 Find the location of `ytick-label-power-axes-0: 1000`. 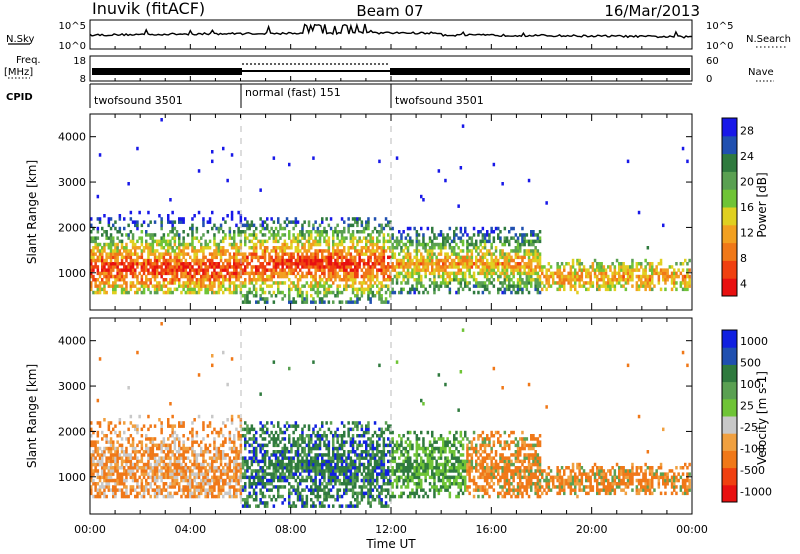

ytick-label-power-axes-0: 1000 is located at coordinates (72, 273).